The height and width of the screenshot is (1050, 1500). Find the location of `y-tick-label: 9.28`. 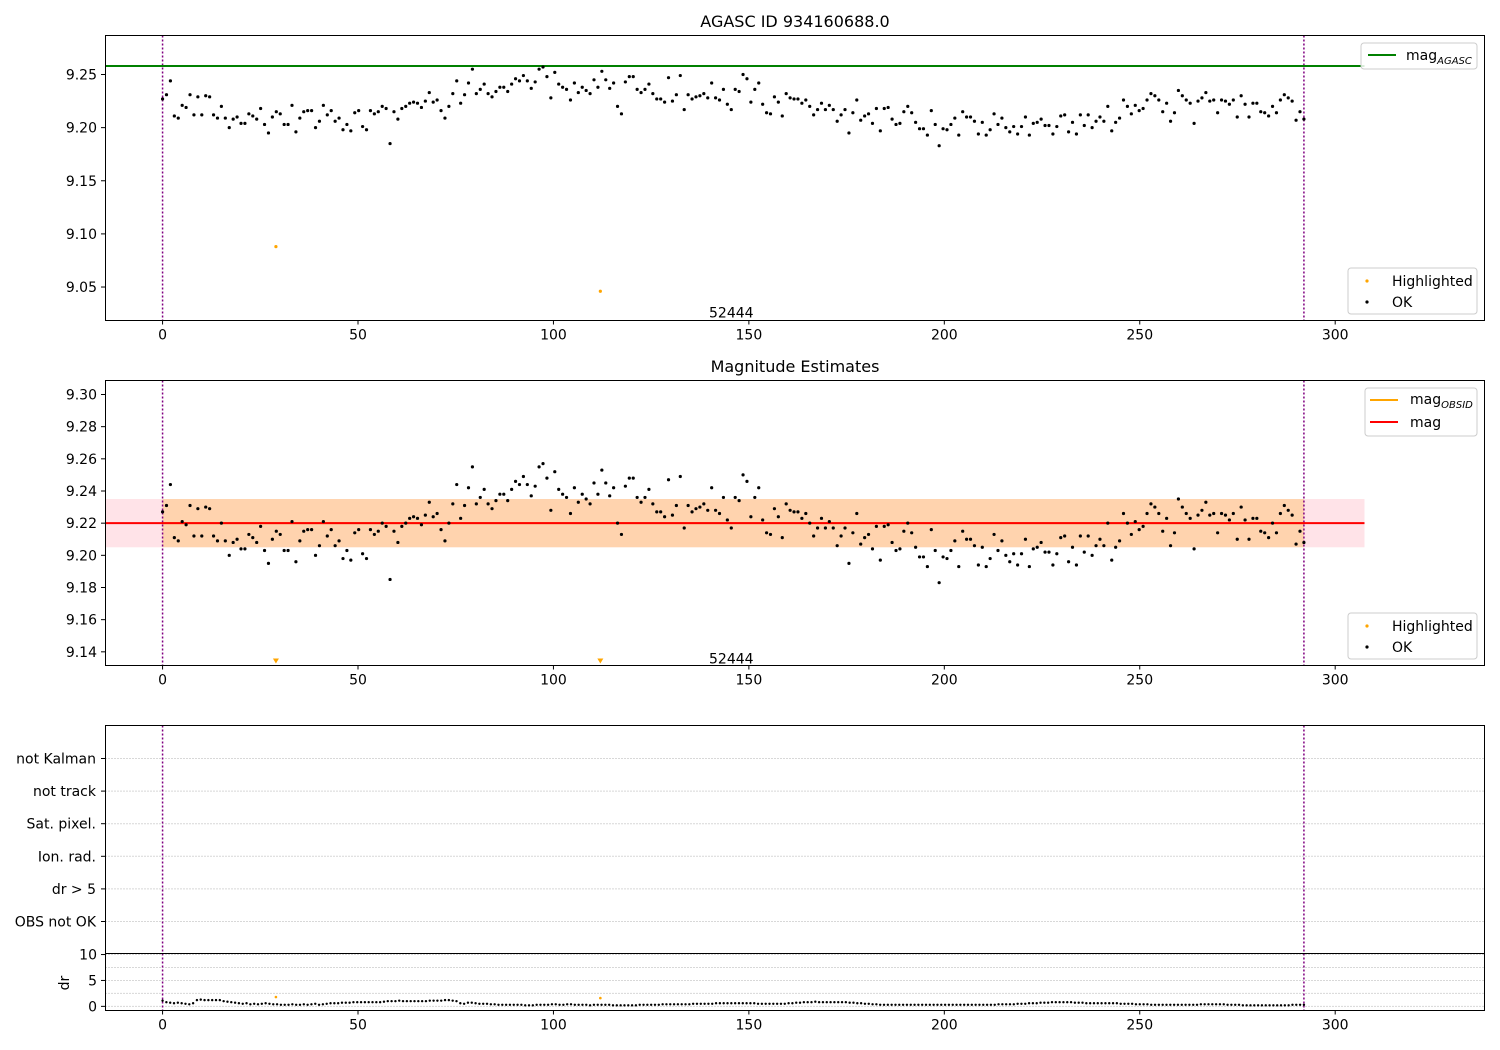

y-tick-label: 9.28 is located at coordinates (81, 428).